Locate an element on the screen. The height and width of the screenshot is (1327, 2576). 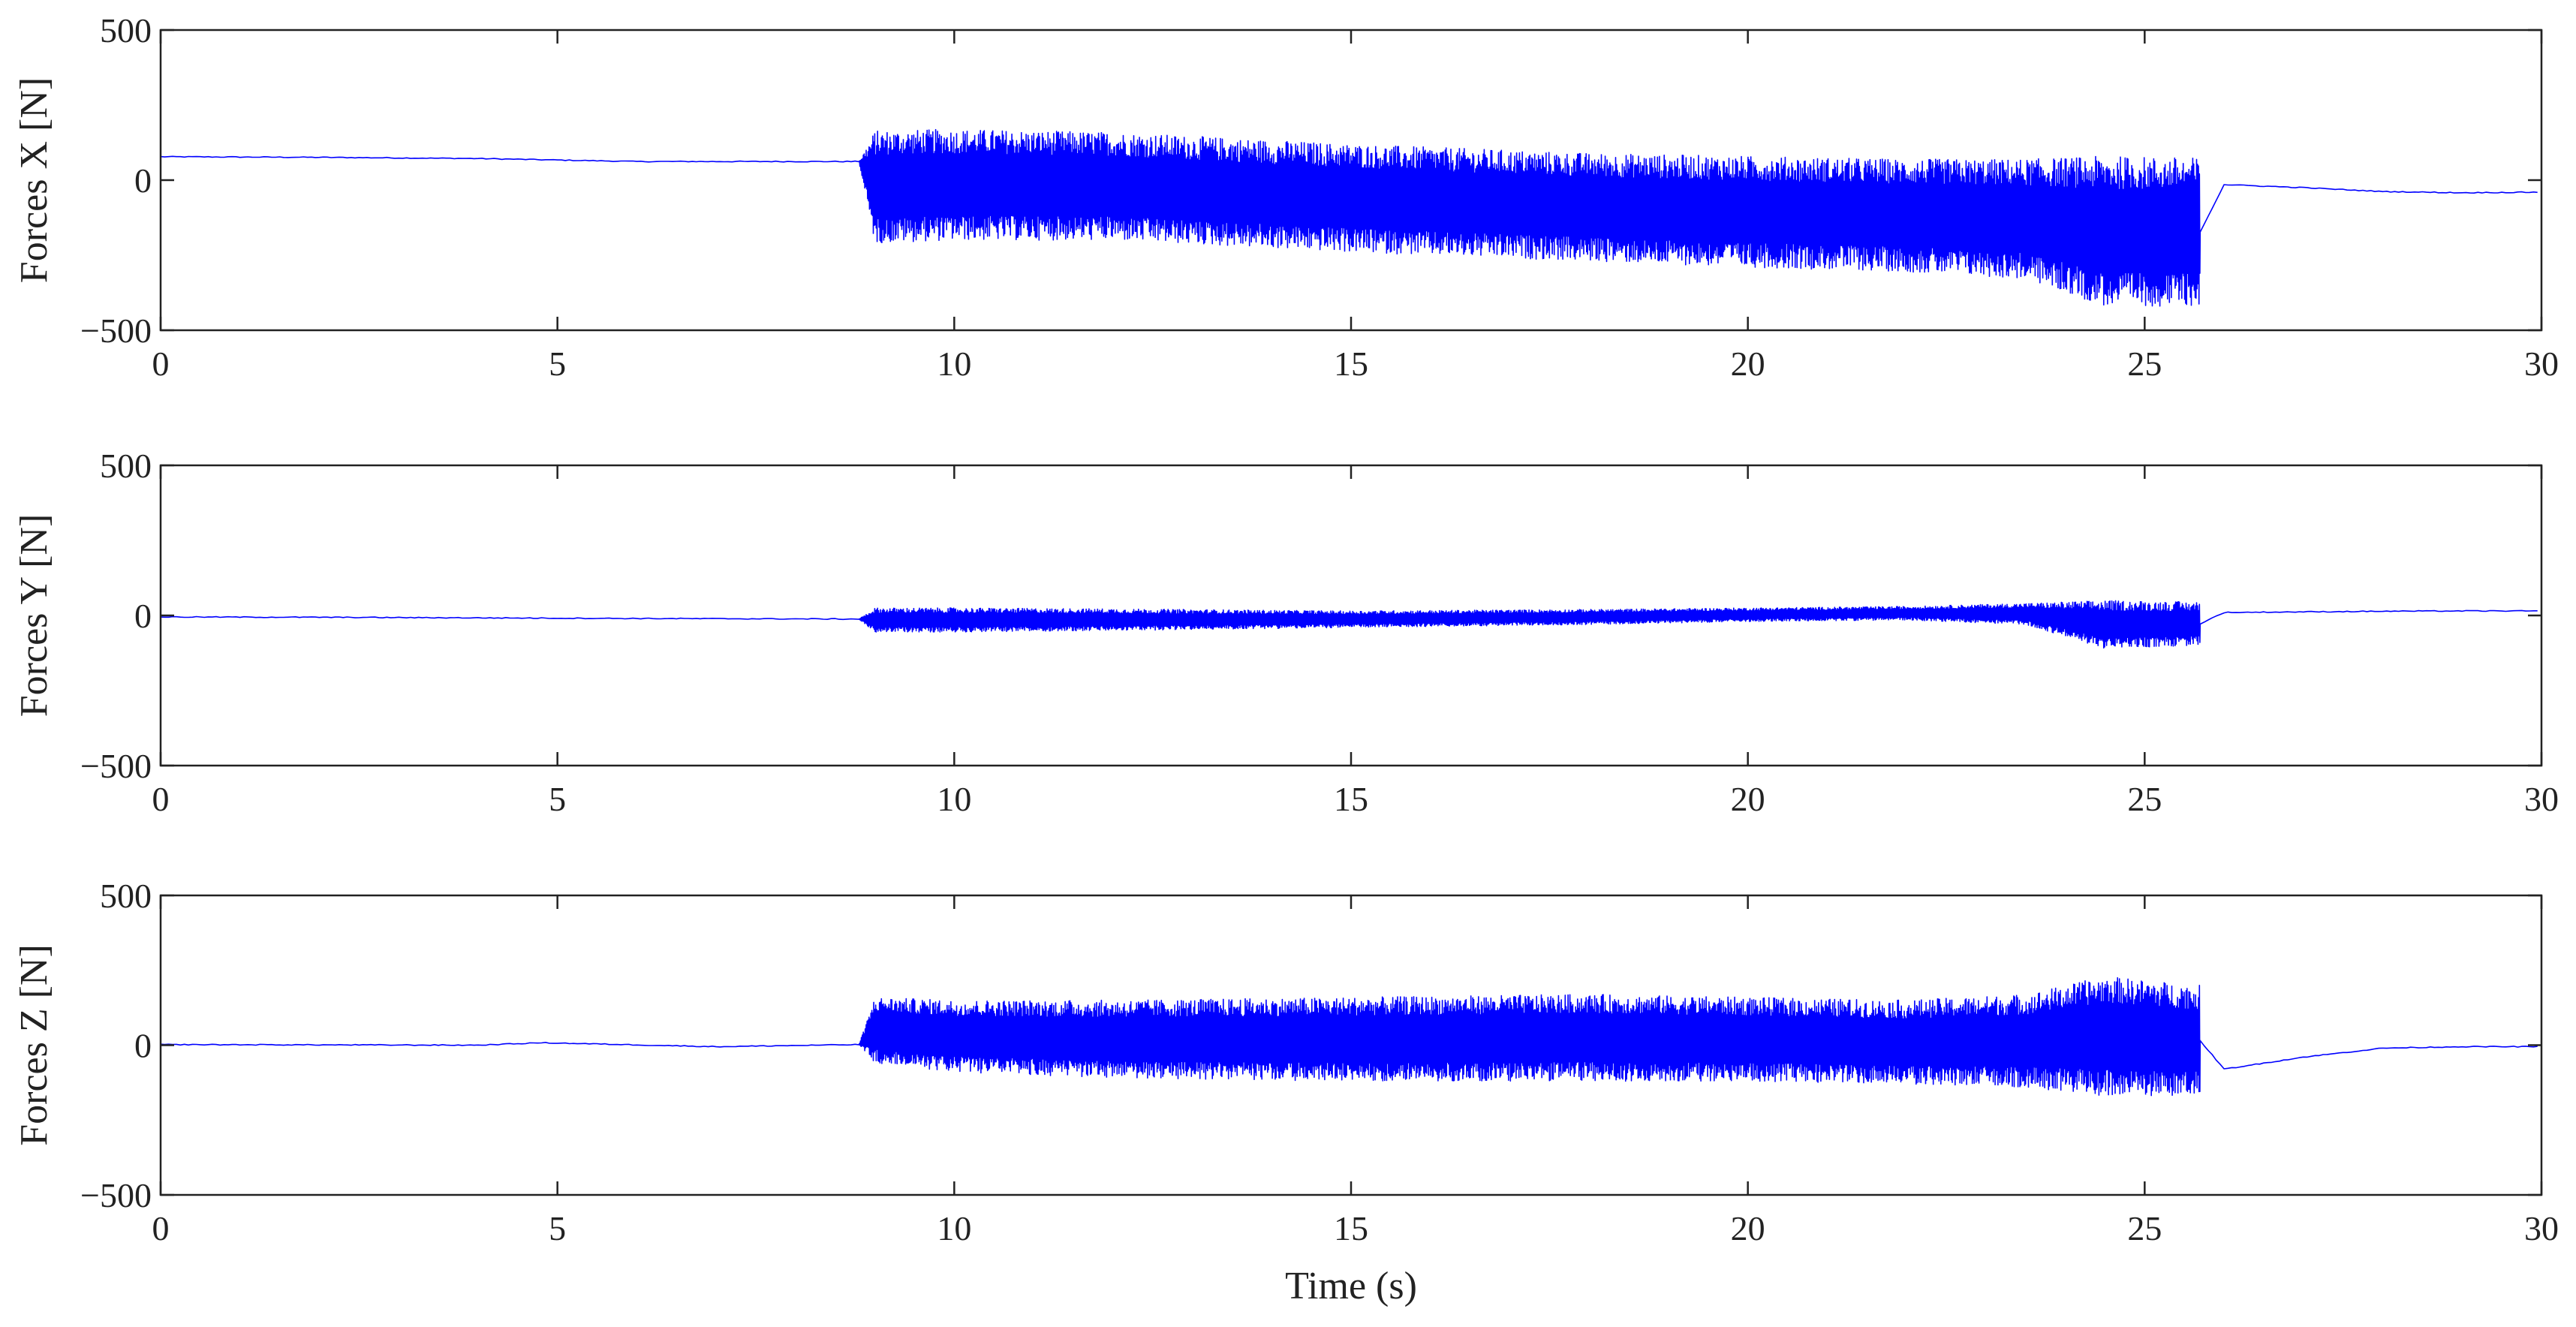
x-axis-label: Time (s) is located at coordinates (1351, 1286).